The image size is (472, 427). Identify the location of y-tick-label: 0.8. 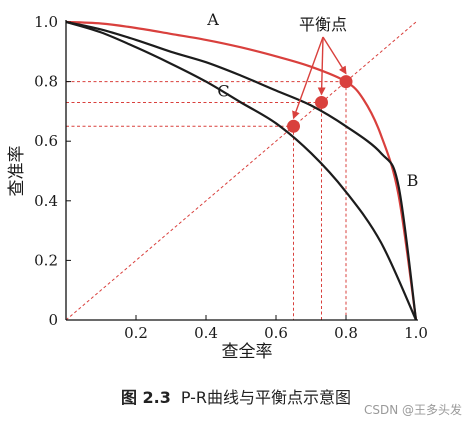
(46, 82).